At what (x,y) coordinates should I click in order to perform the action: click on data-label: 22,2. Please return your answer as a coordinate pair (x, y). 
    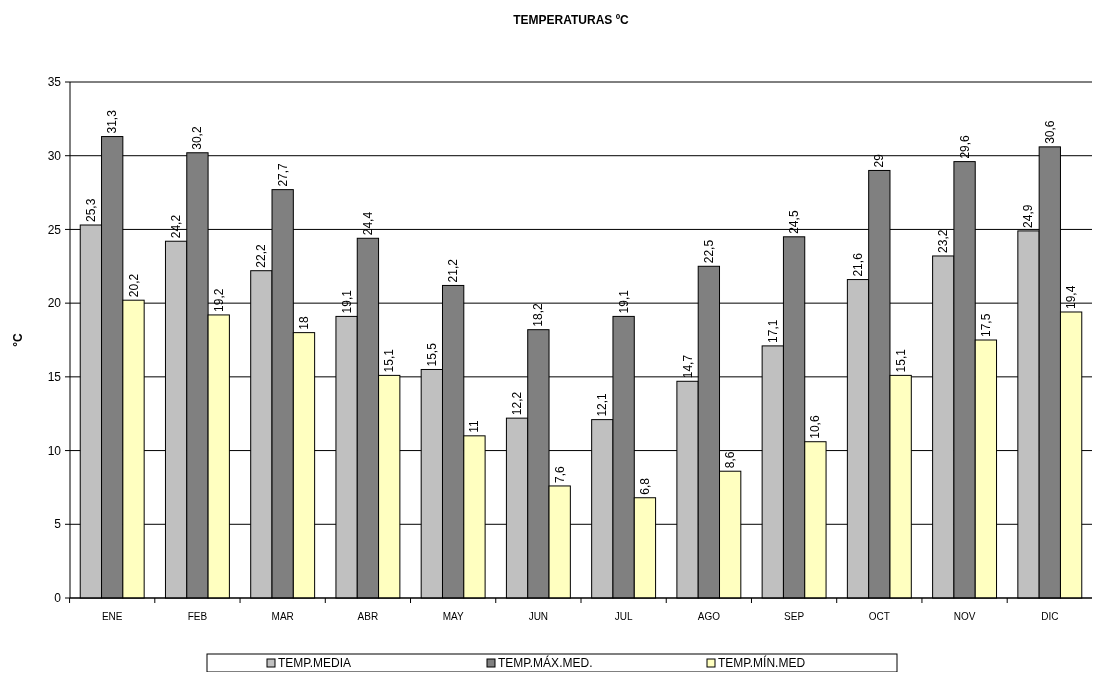
    Looking at the image, I should click on (261, 256).